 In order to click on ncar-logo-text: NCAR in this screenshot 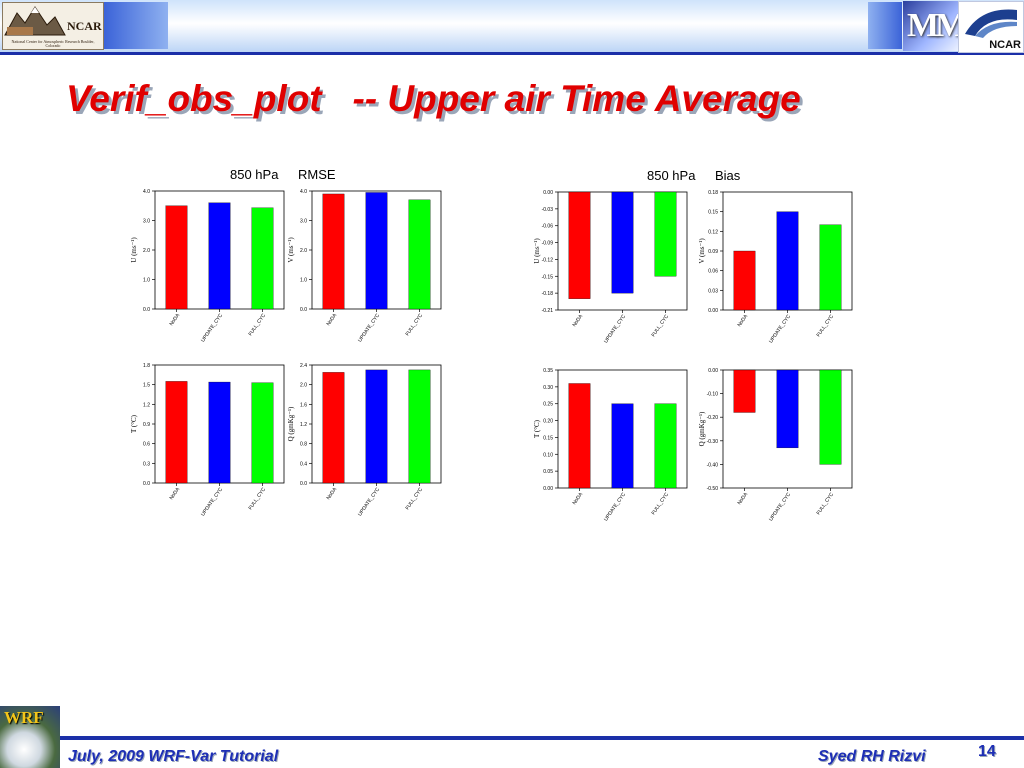, I will do `click(84, 26)`.